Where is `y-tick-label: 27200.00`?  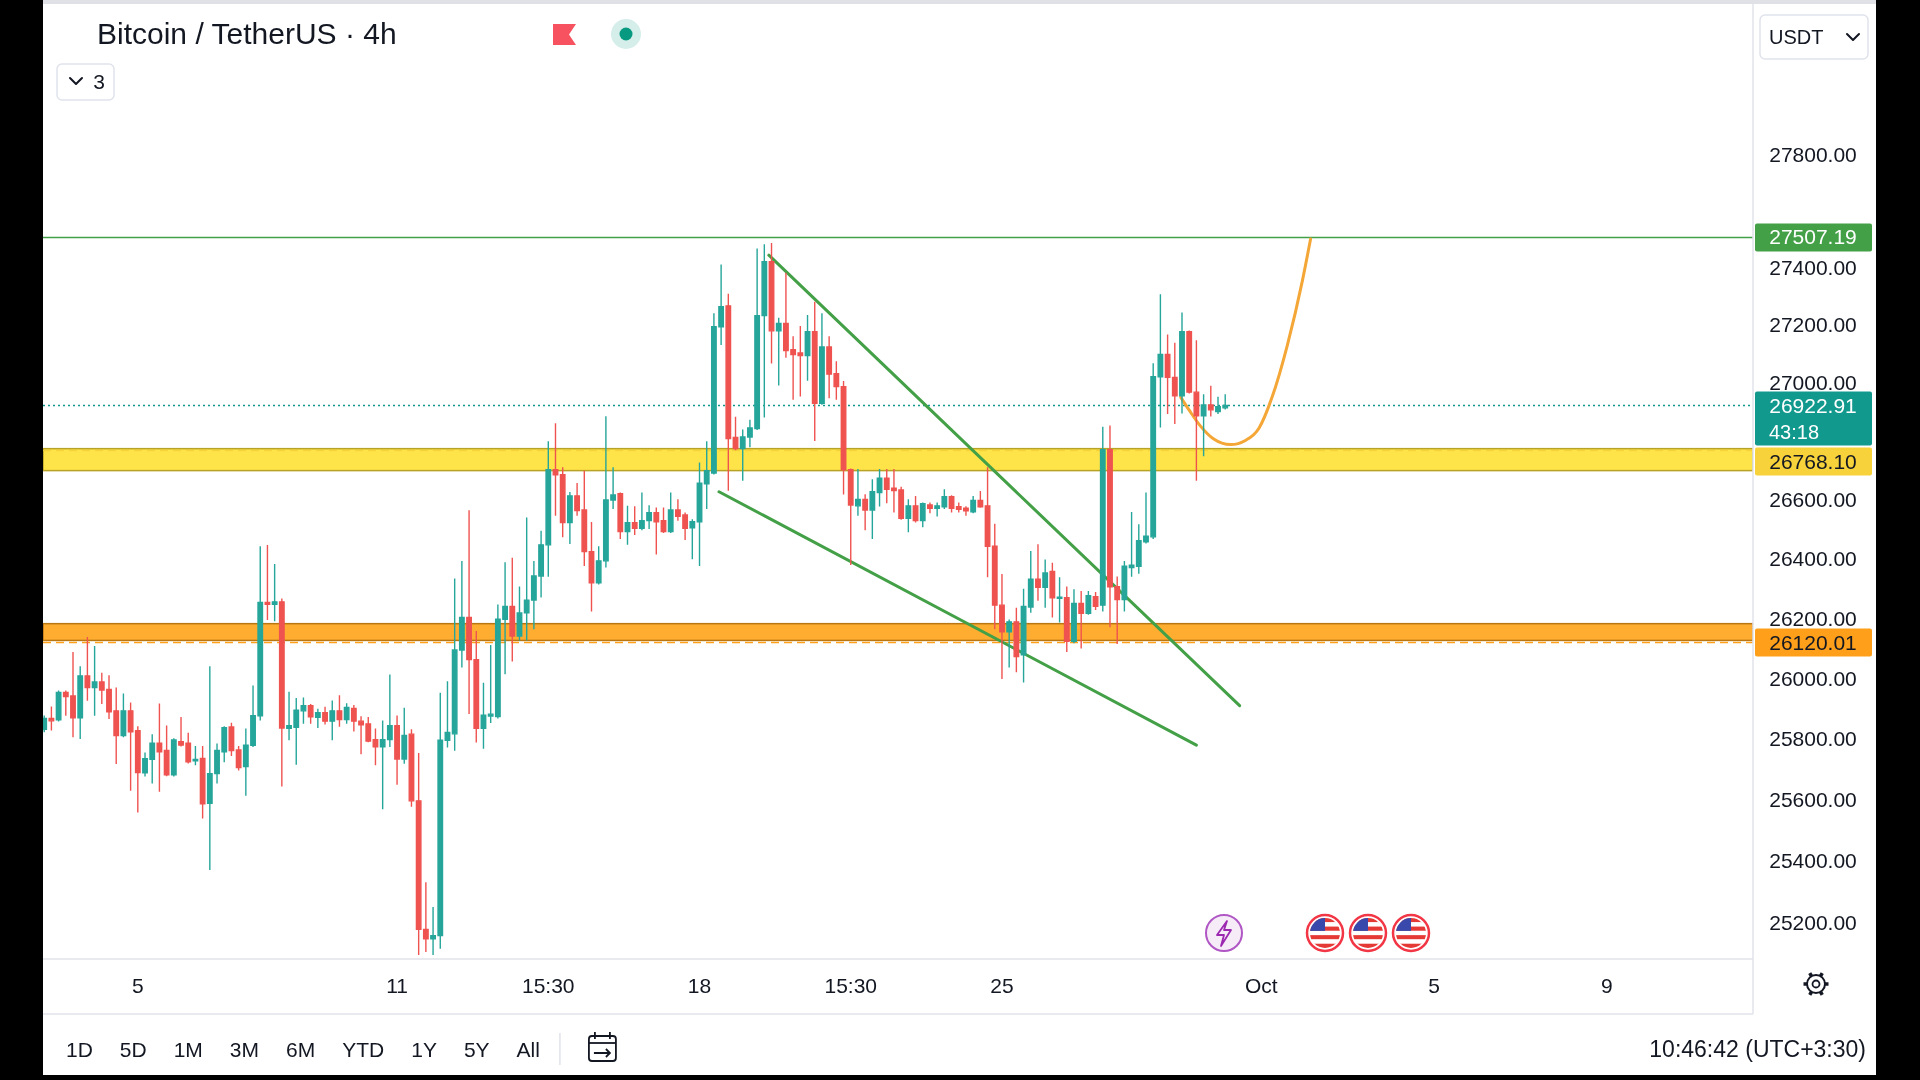
y-tick-label: 27200.00 is located at coordinates (1813, 325).